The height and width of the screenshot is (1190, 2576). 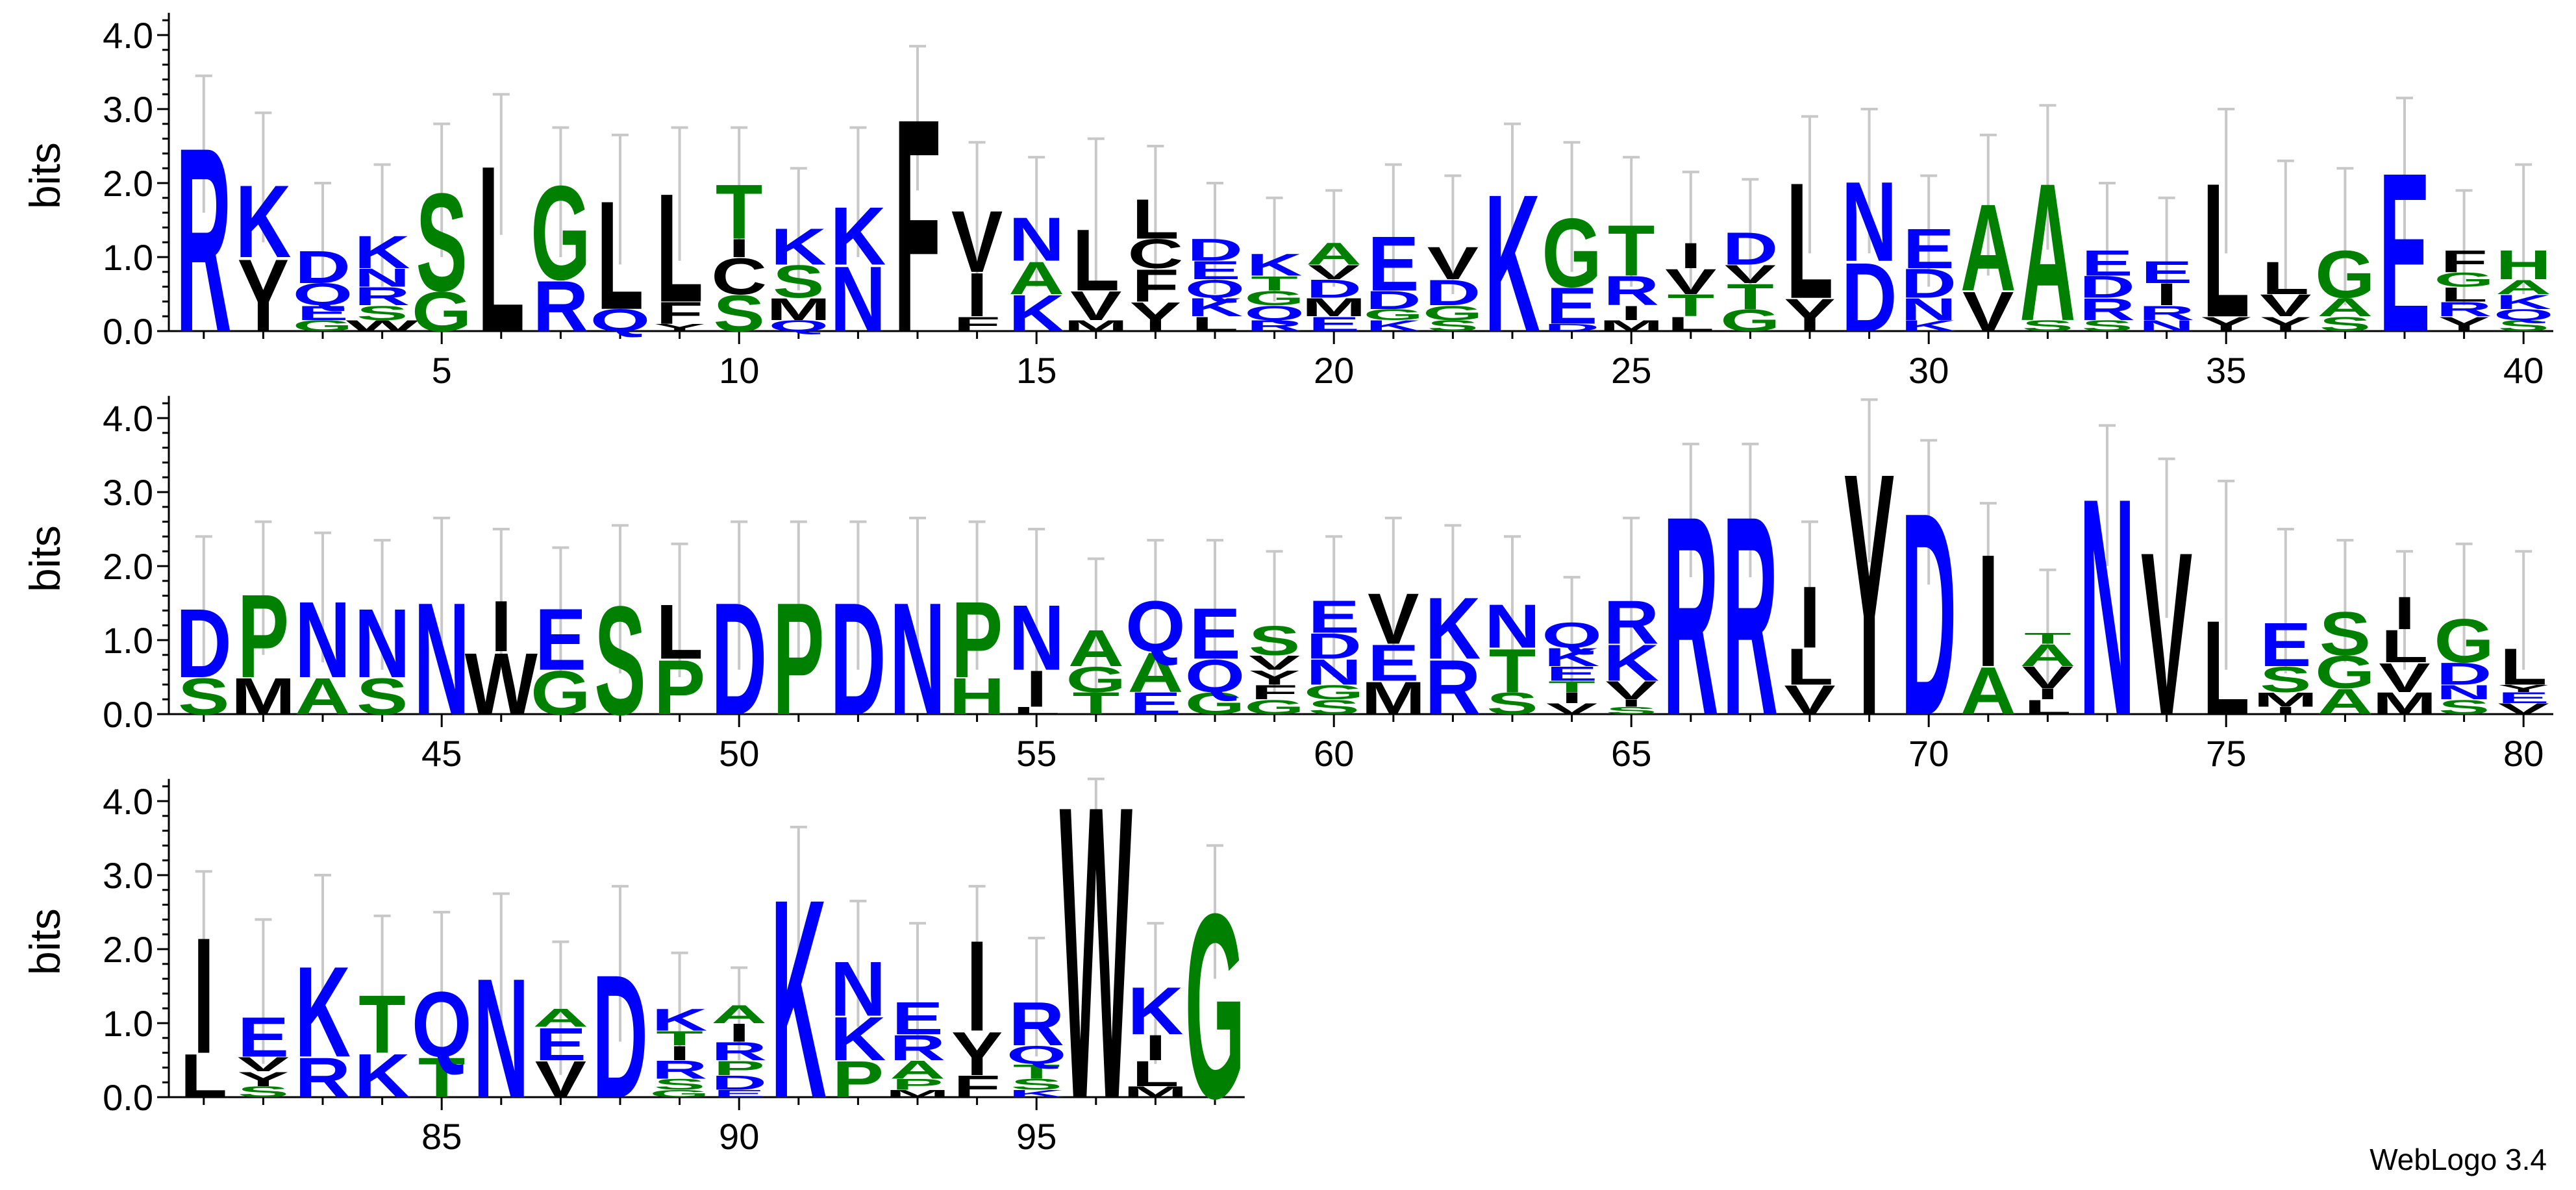 I want to click on x-tick-label: 60, so click(x=1334, y=754).